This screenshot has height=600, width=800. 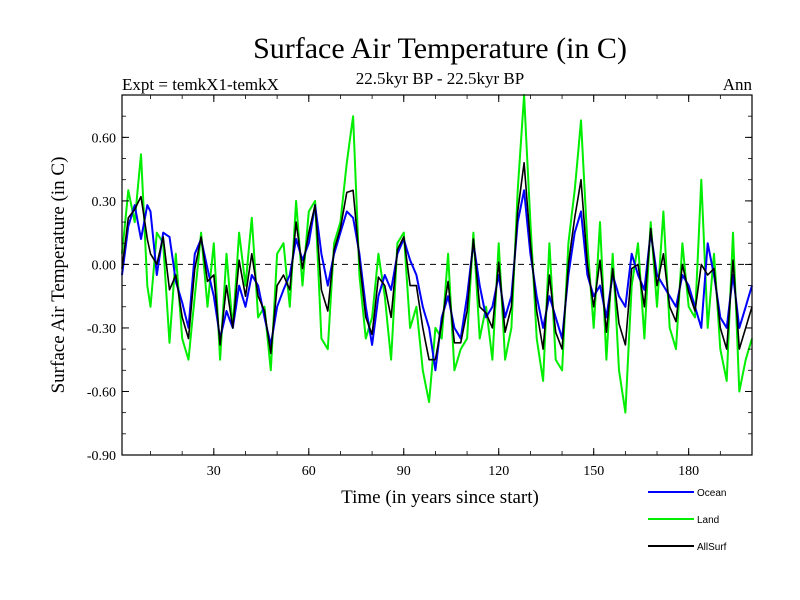 What do you see at coordinates (101, 329) in the screenshot?
I see `y-tick-label: -0.30` at bounding box center [101, 329].